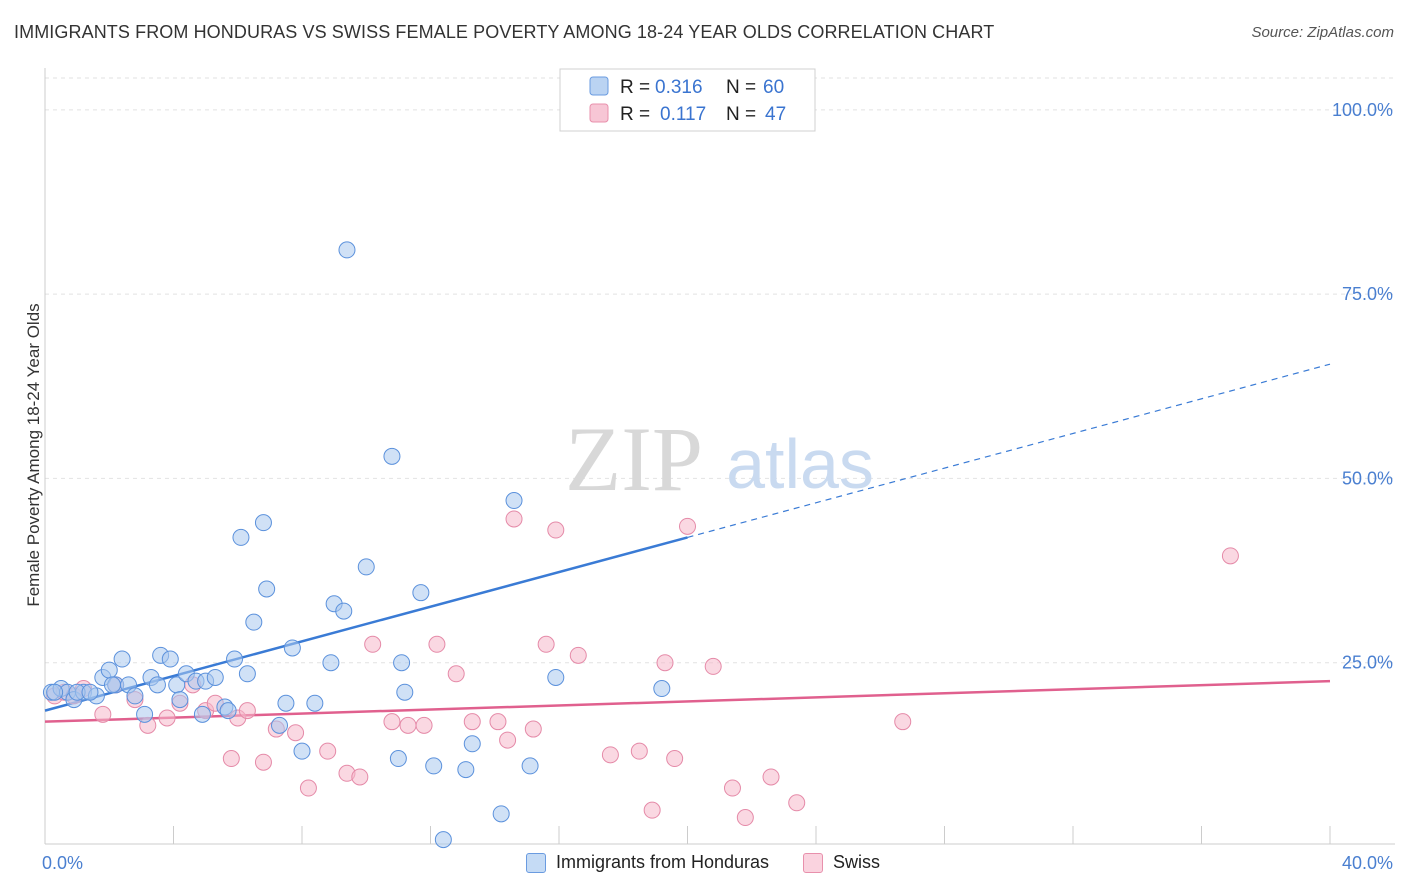 Image resolution: width=1406 pixels, height=892 pixels. What do you see at coordinates (679, 87) in the screenshot?
I see `legend-r-value: 0.316` at bounding box center [679, 87].